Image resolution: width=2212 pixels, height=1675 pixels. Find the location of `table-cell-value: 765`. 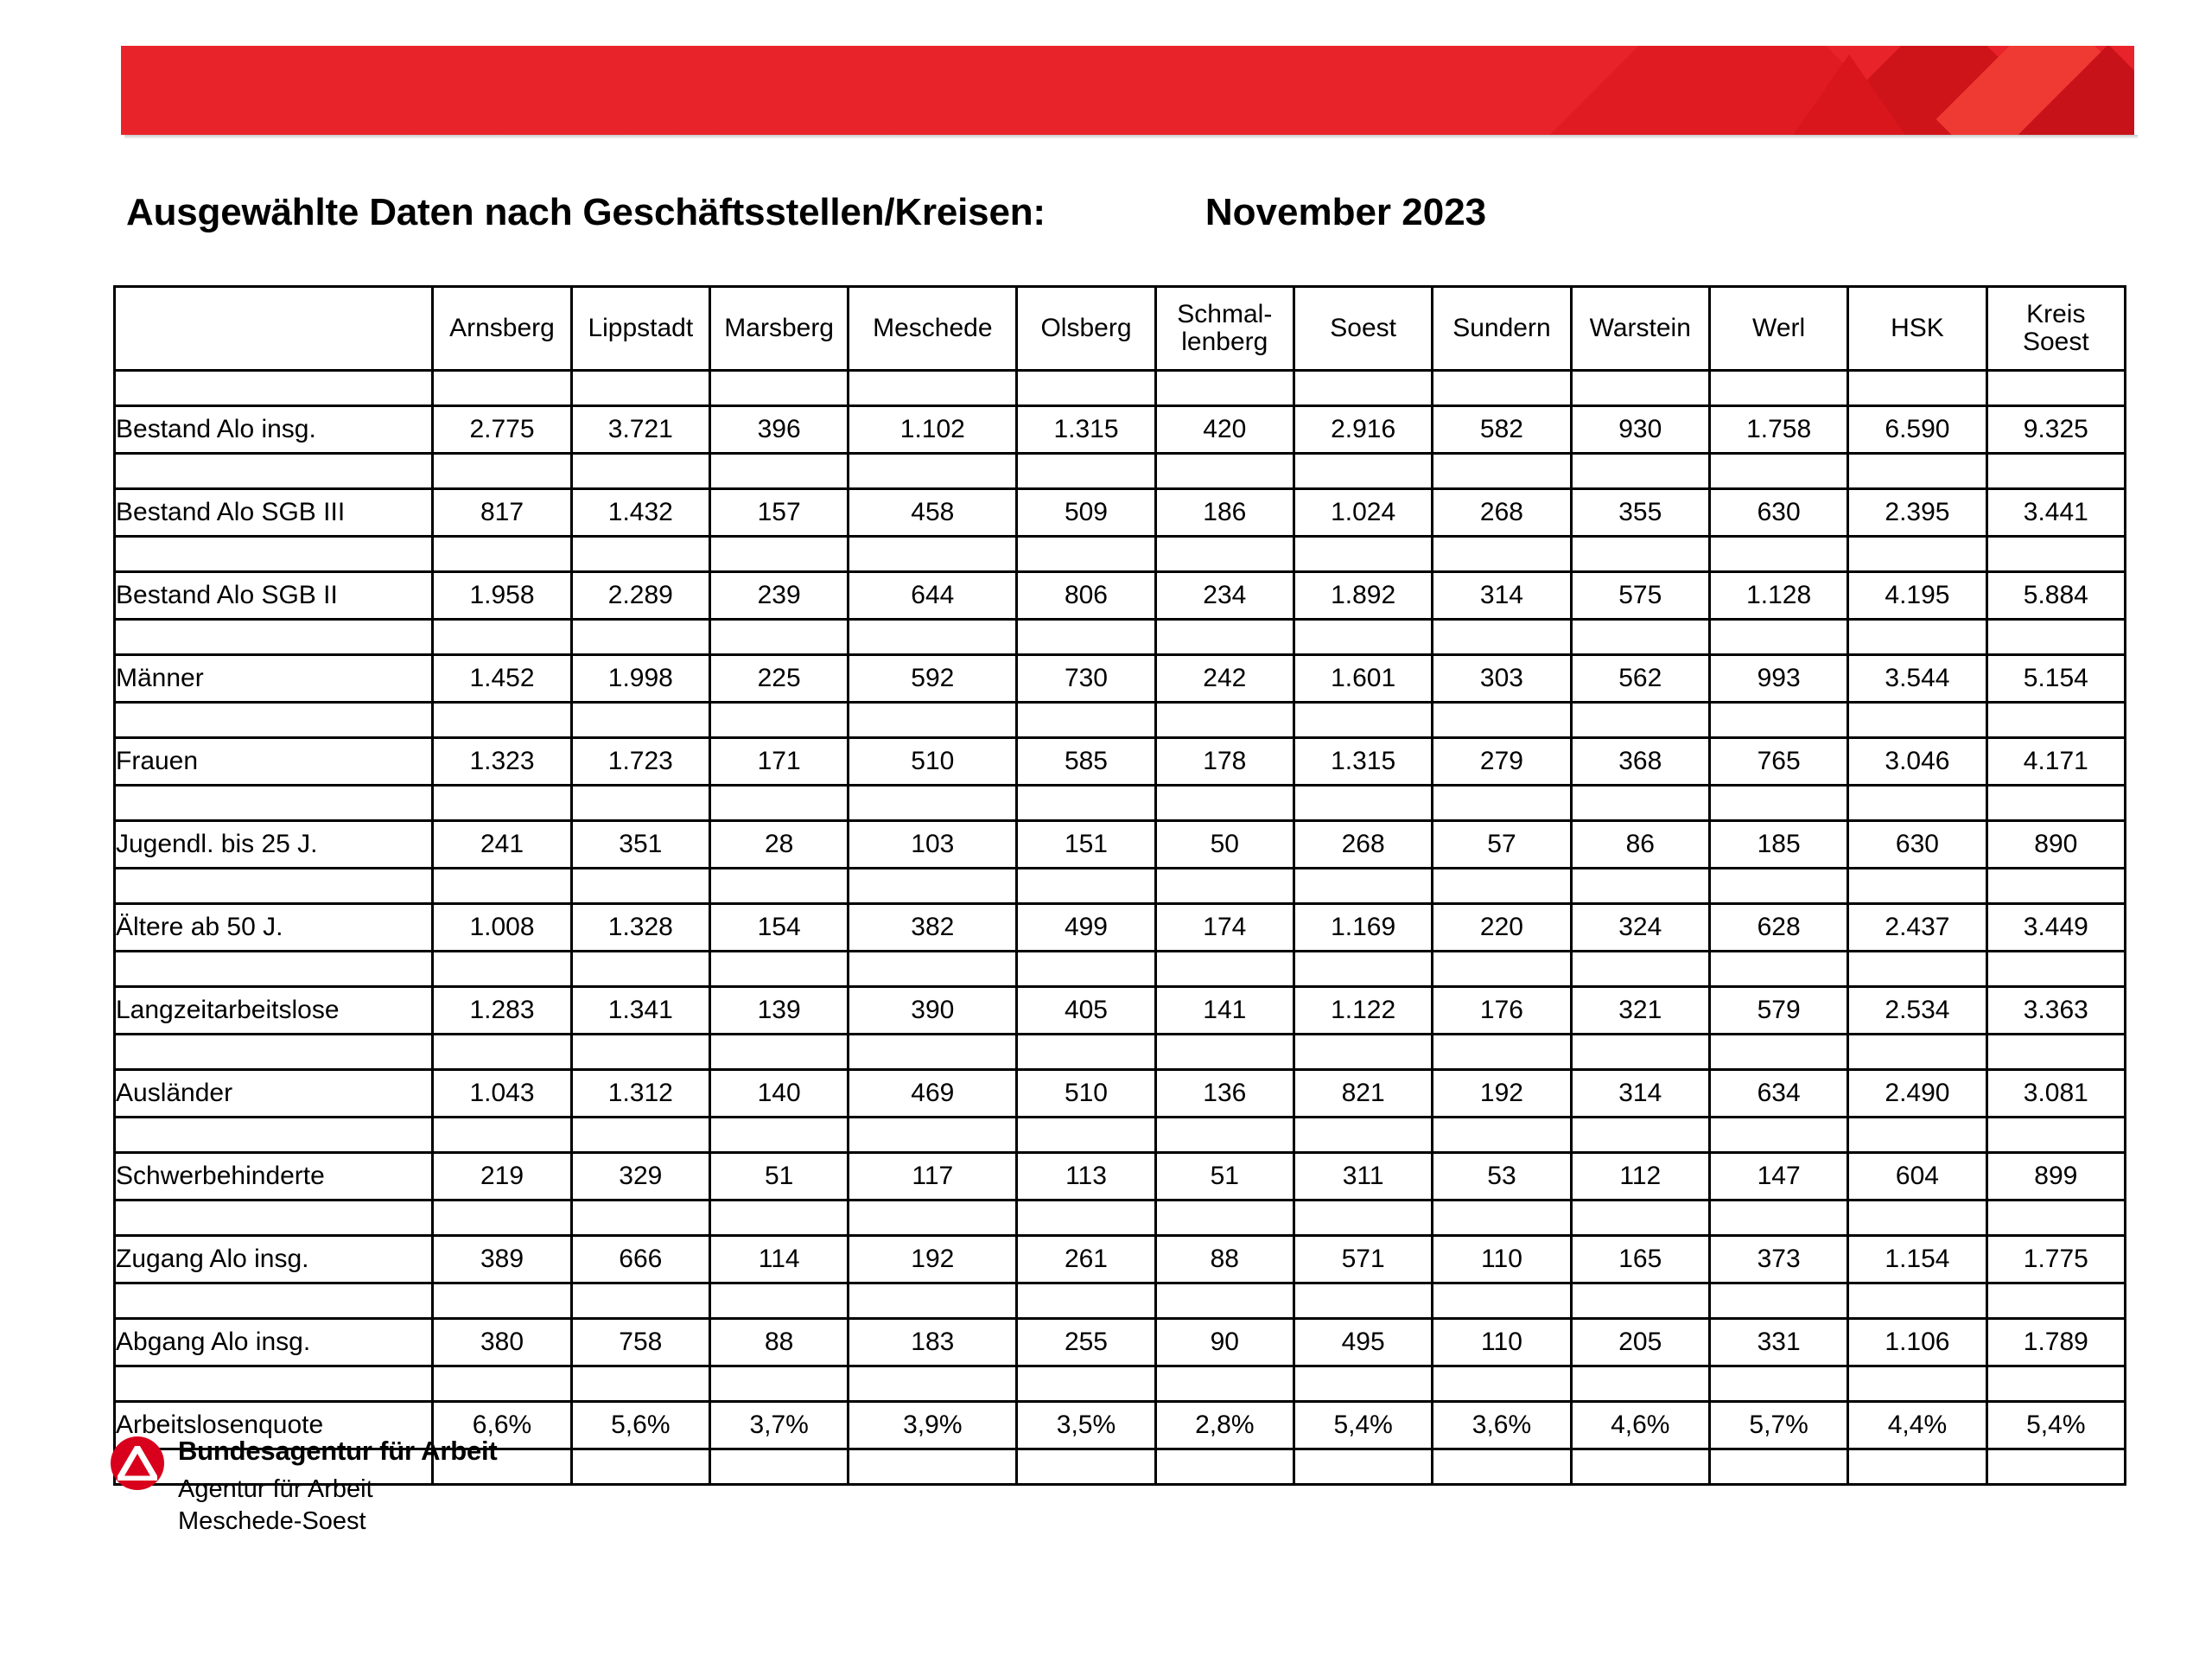

table-cell-value: 765 is located at coordinates (1778, 761).